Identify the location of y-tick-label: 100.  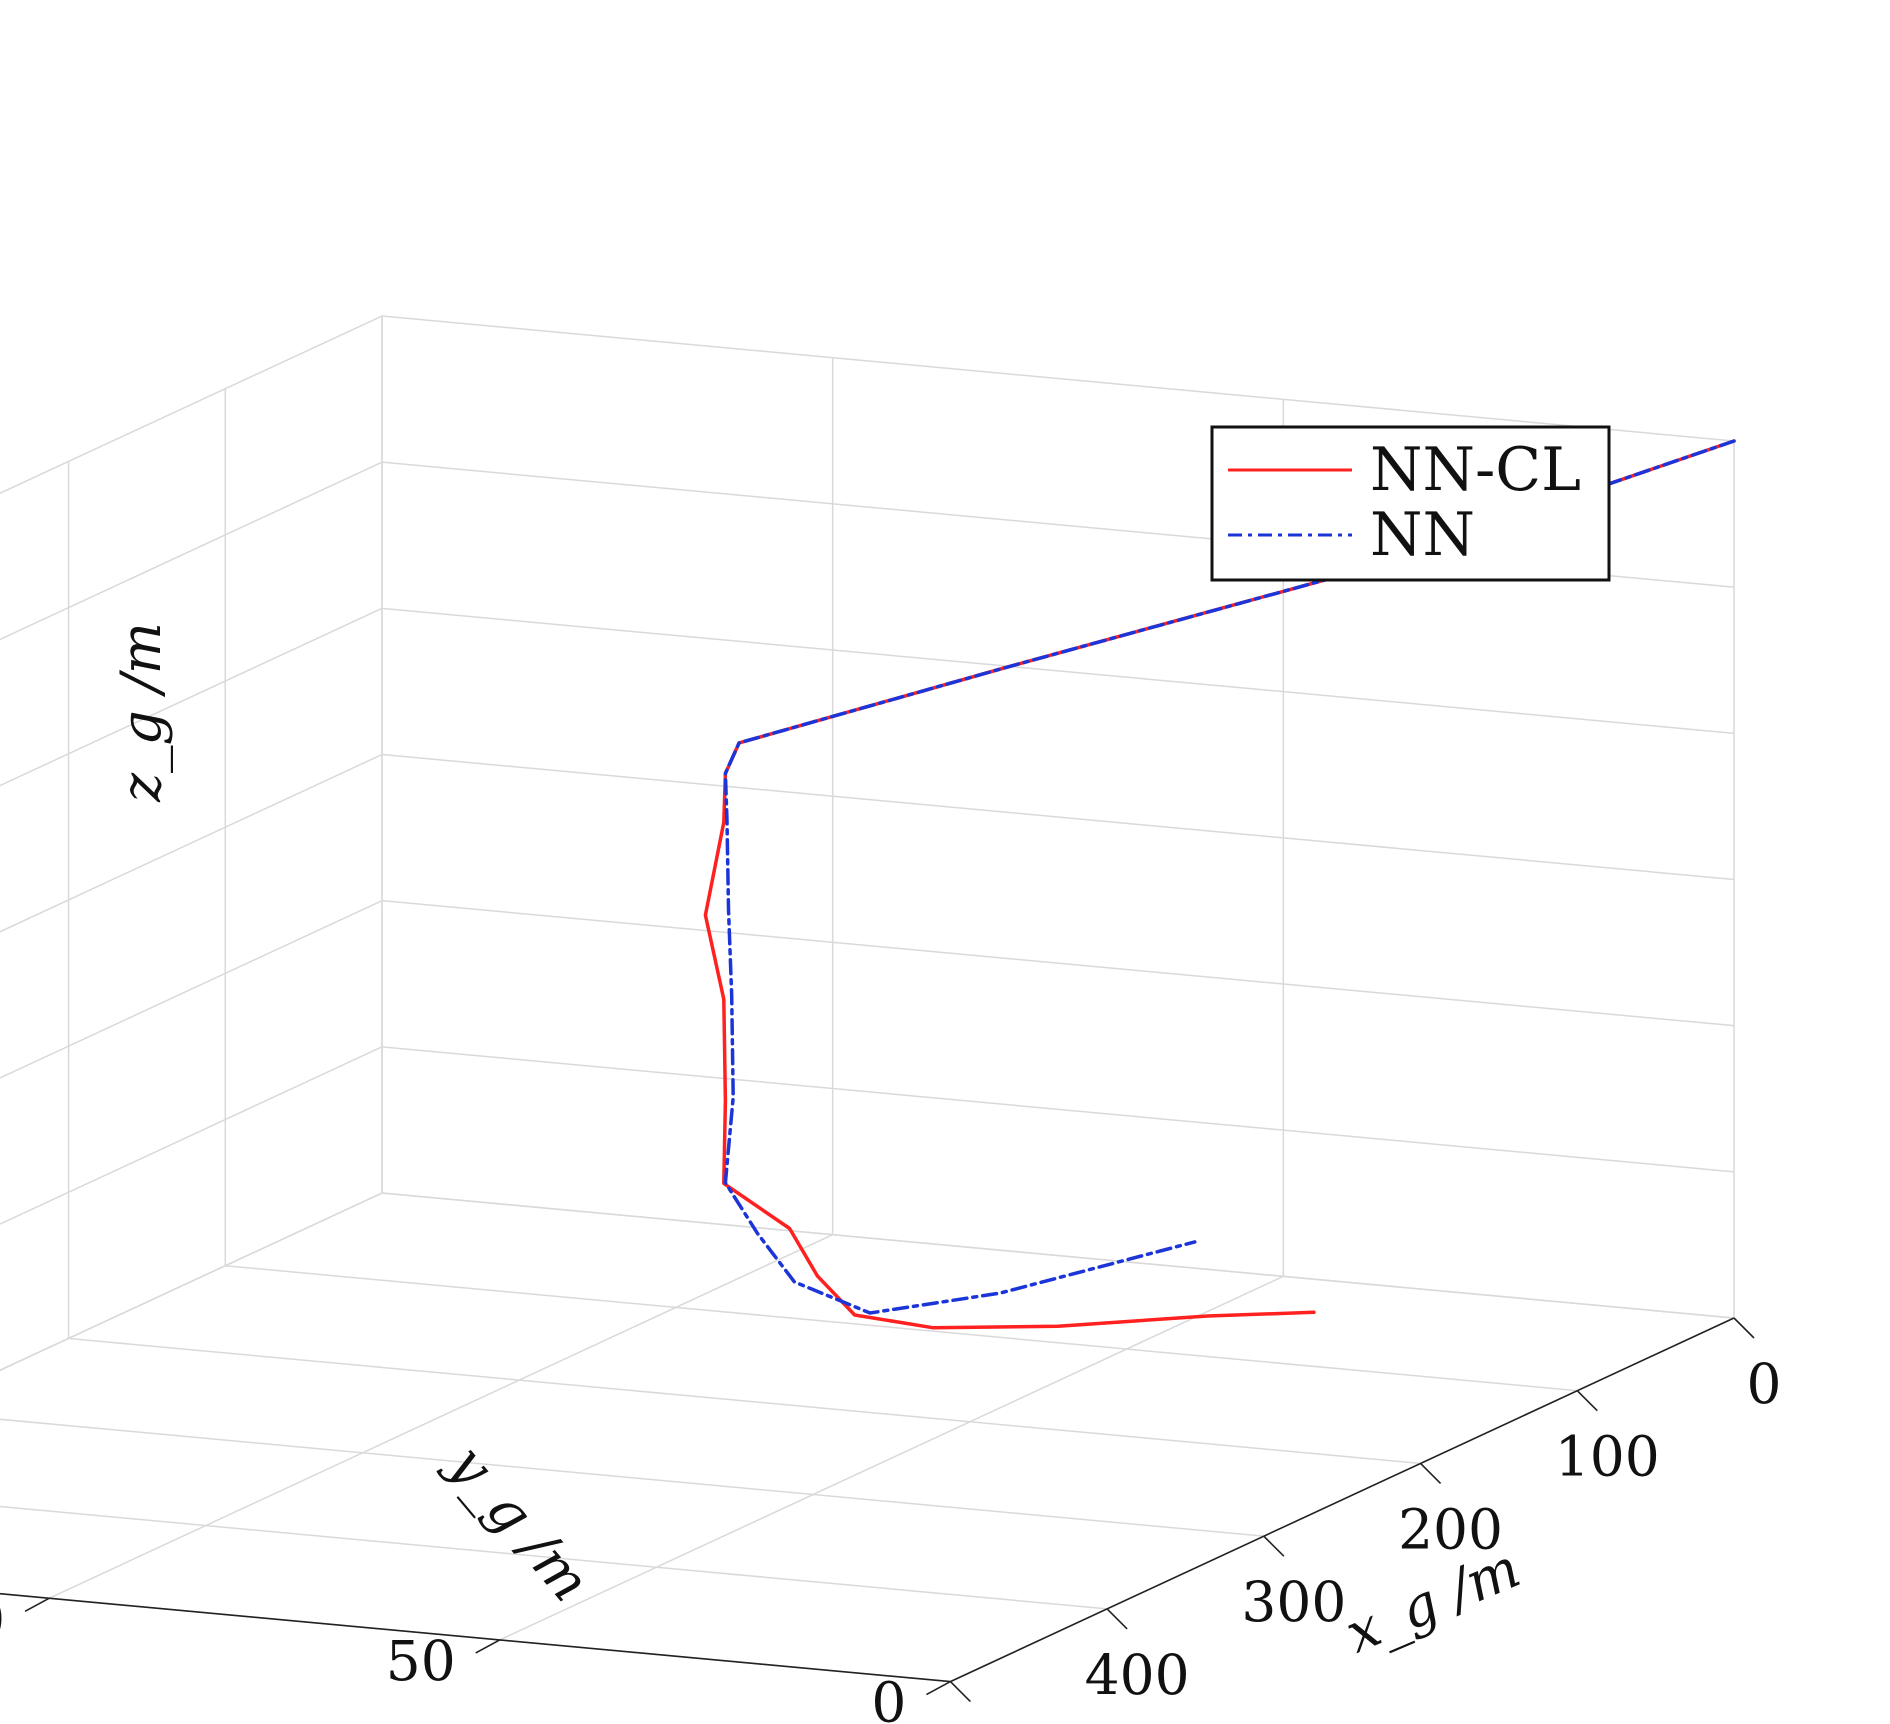
(2, 1619).